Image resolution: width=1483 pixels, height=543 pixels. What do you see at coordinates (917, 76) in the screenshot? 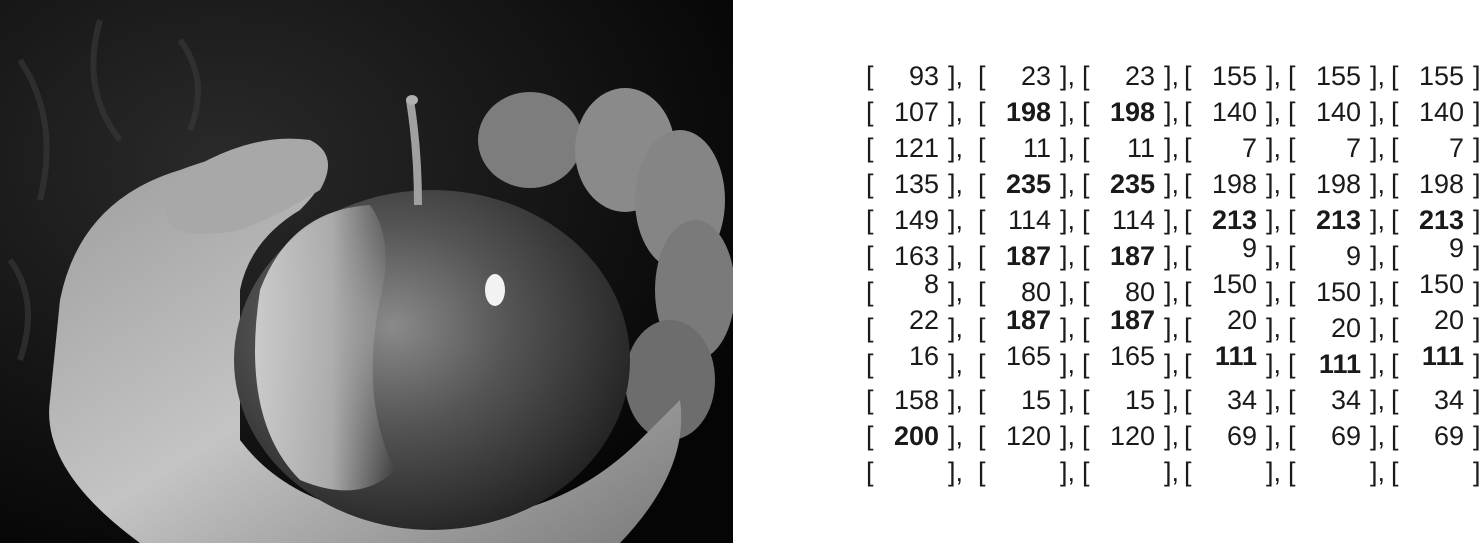
I see `matrix-cell: [93],` at bounding box center [917, 76].